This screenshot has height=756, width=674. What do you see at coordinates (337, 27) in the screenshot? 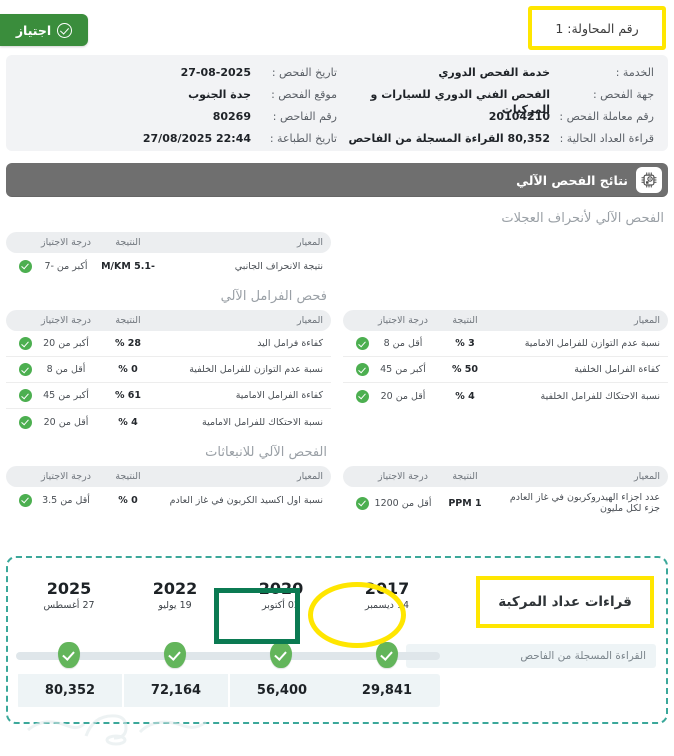
I see `top-bar: اجتياز رقم المحاولة: 1` at bounding box center [337, 27].